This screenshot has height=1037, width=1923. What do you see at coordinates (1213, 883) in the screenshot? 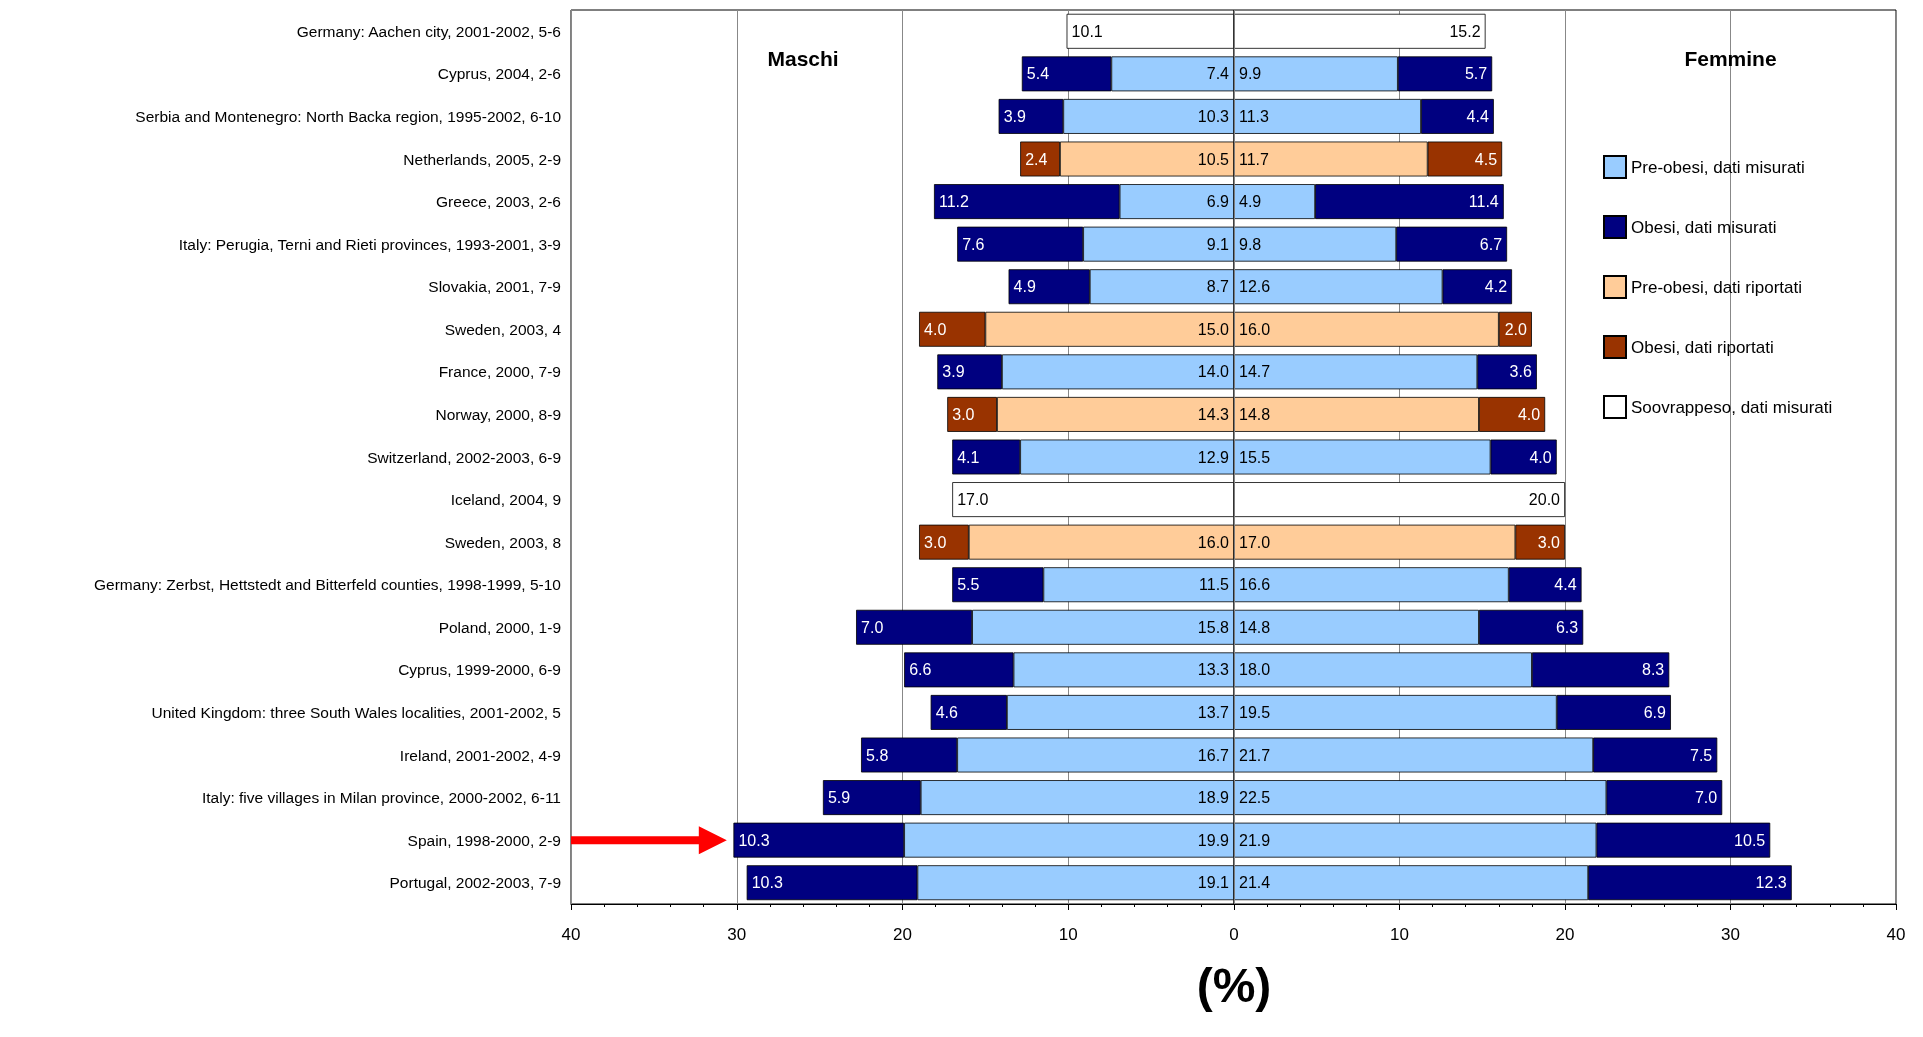
I see `data-label: 19.1` at bounding box center [1213, 883].